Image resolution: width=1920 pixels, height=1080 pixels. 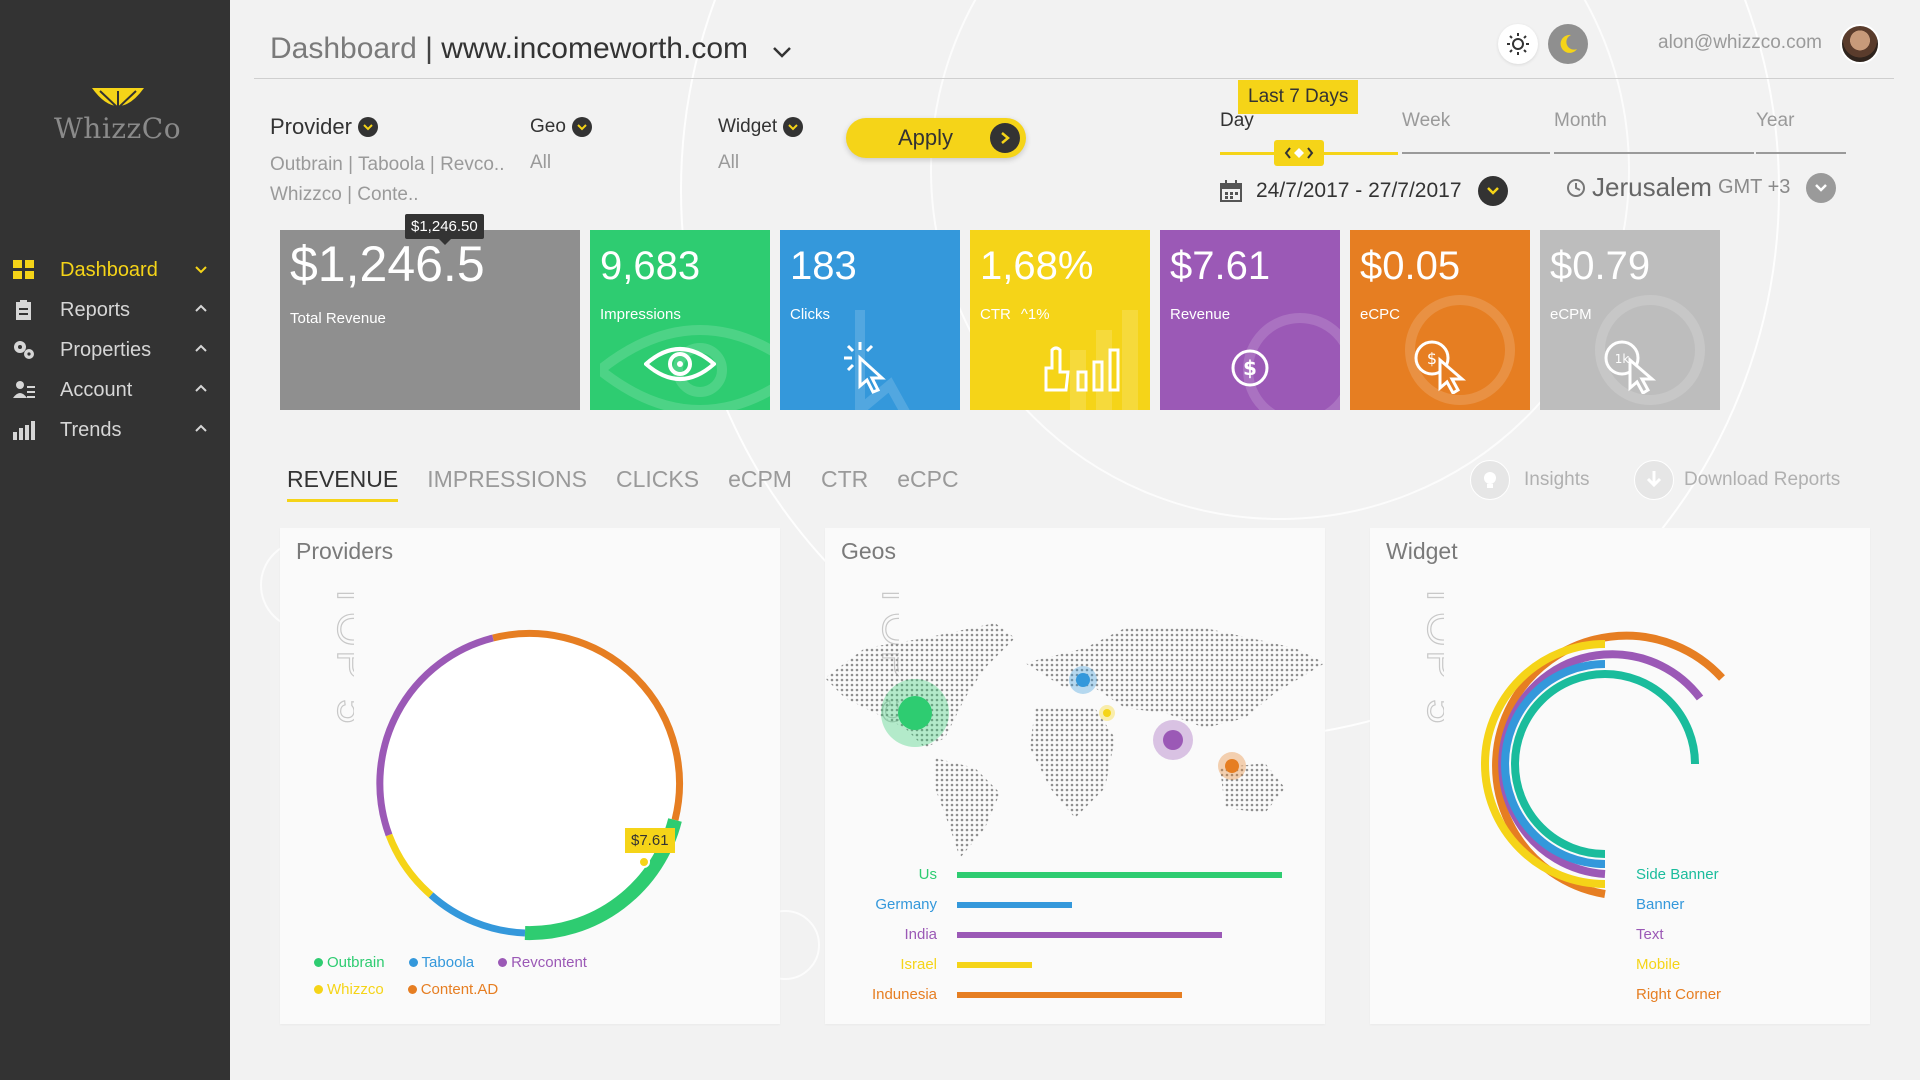 I want to click on tab-impressions: IMPRESSIONS, so click(x=507, y=479).